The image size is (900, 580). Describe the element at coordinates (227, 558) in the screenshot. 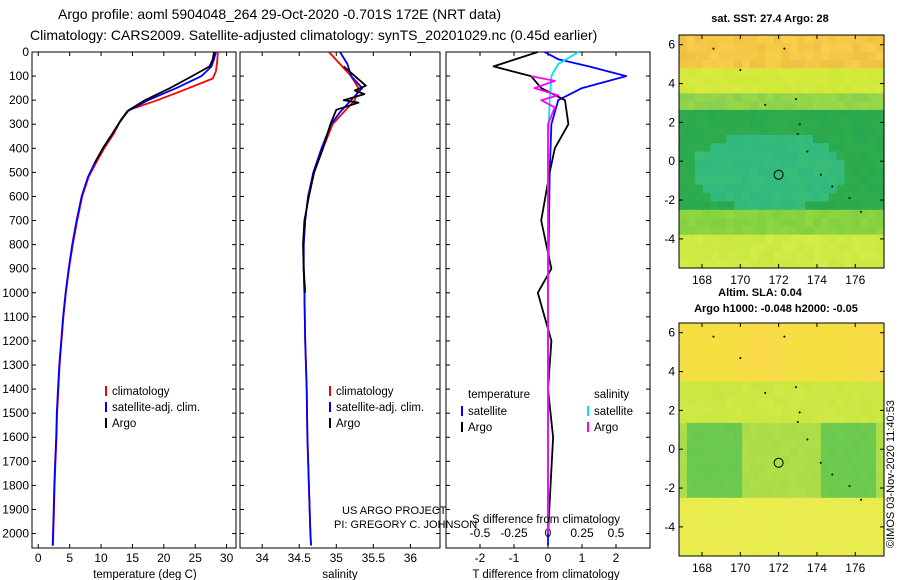

I see `temperature-x-tick-label: 30` at that location.